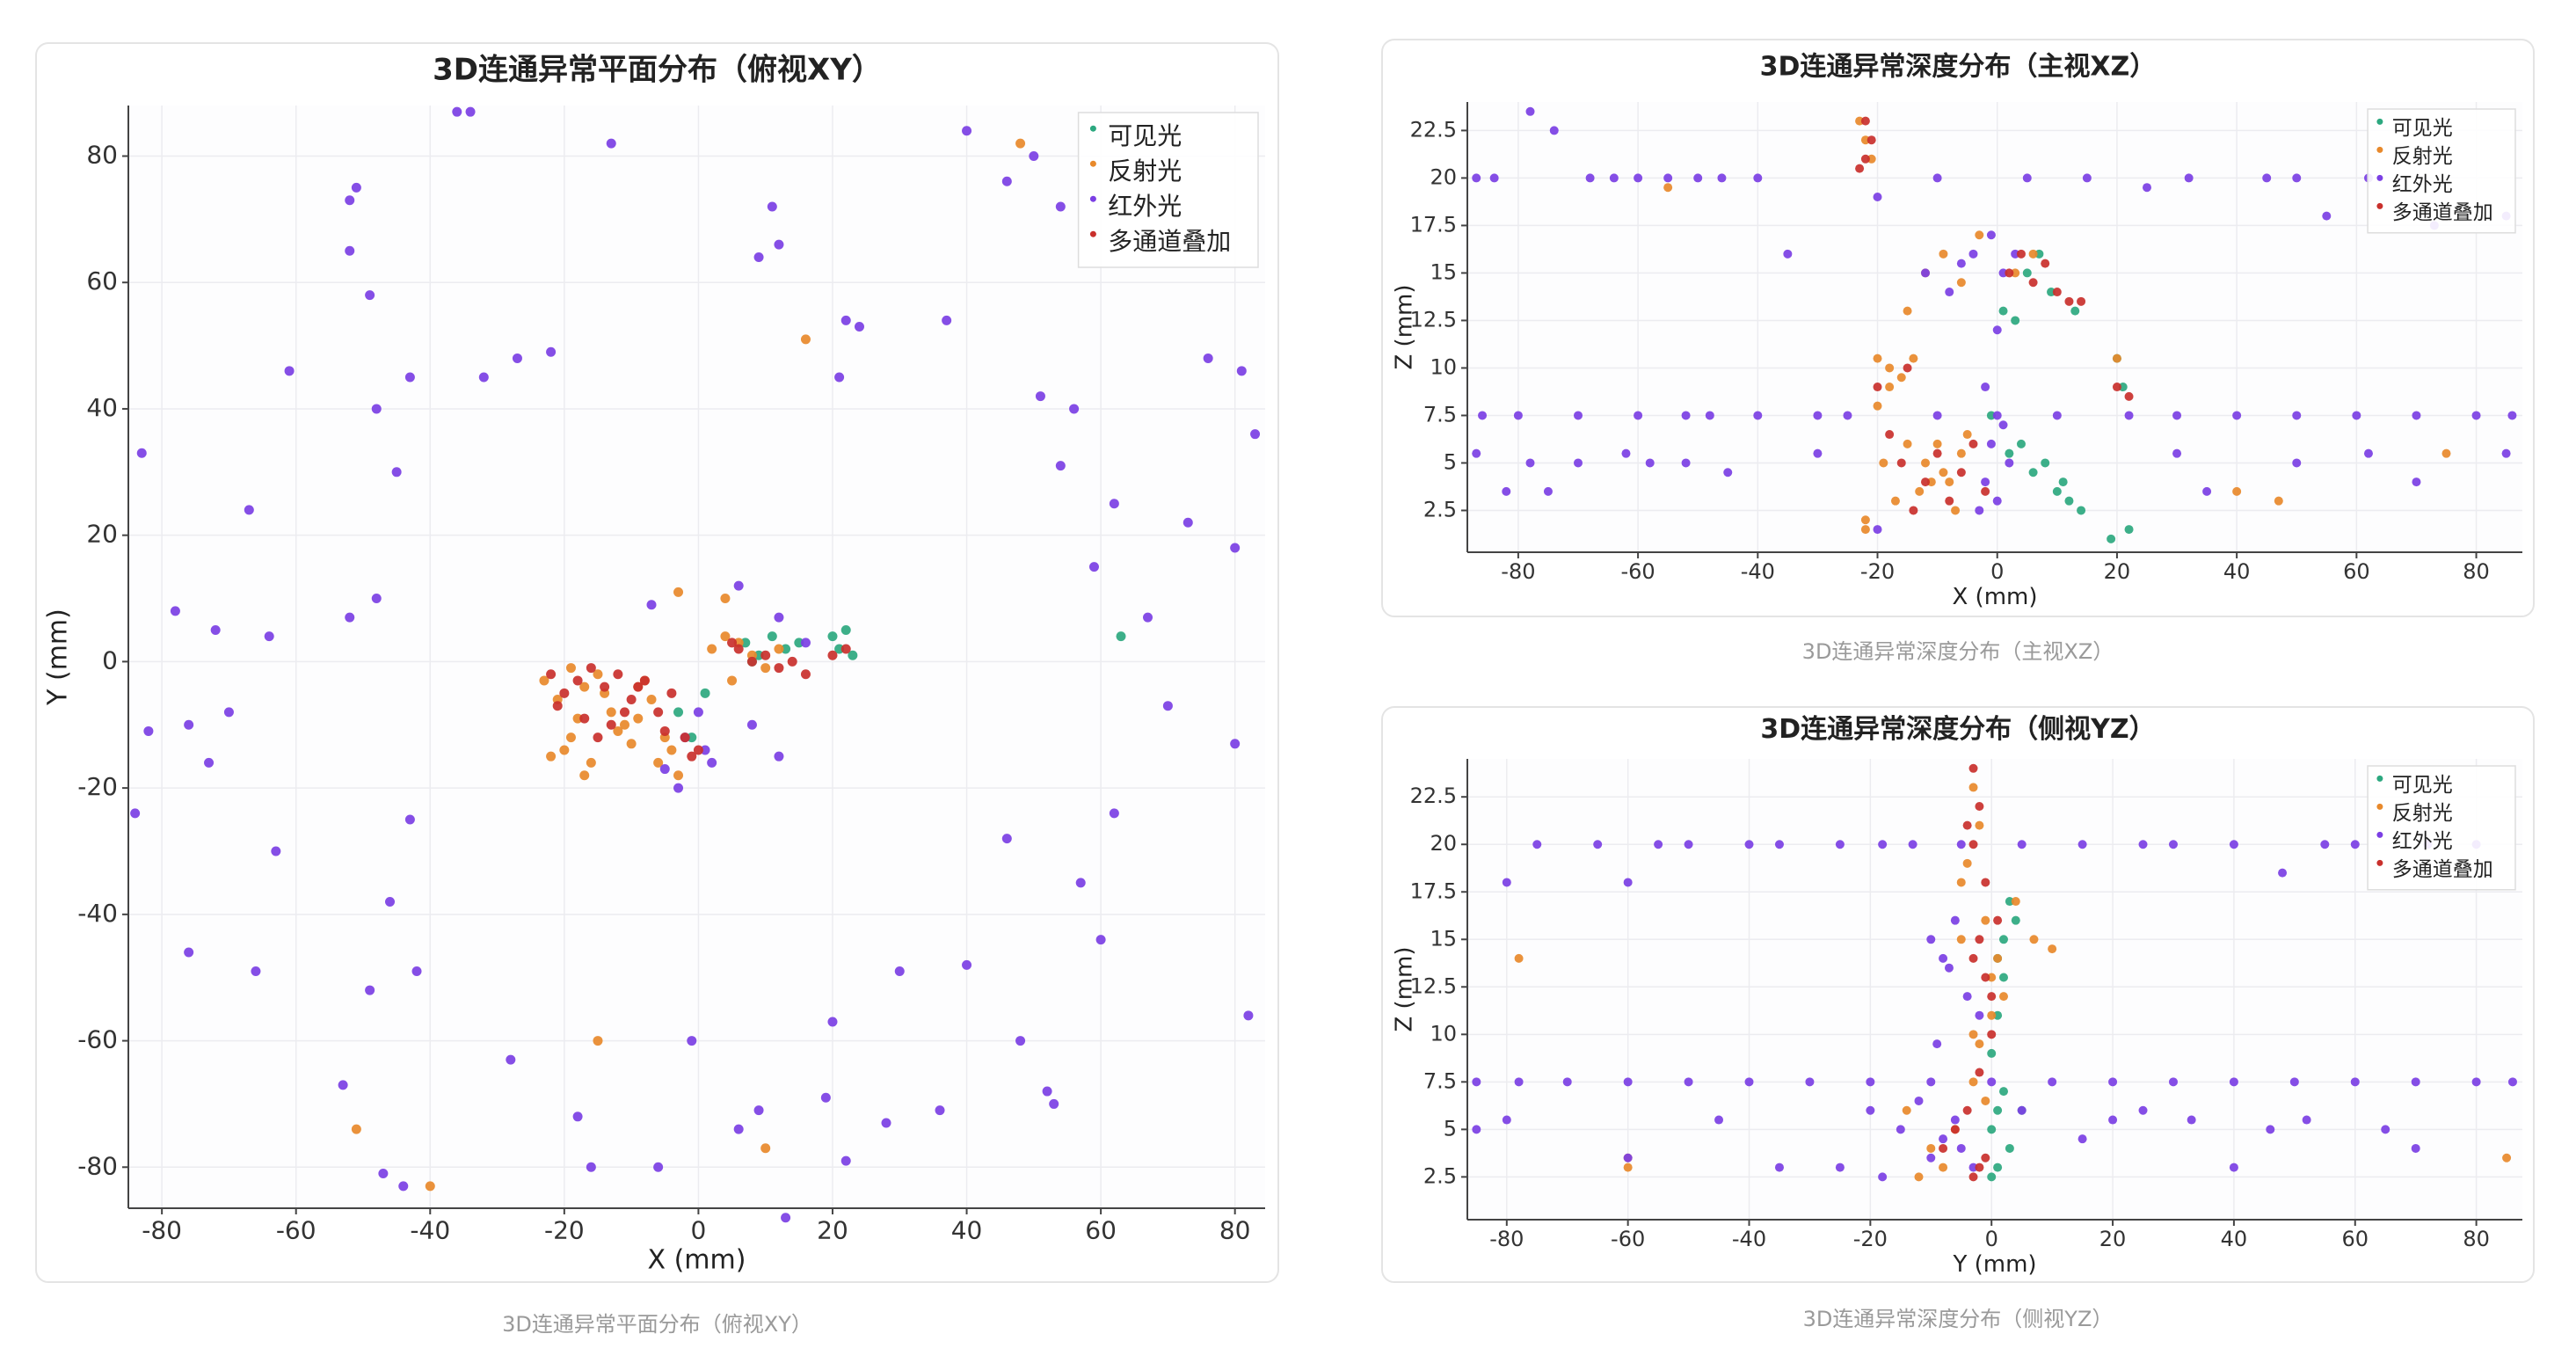 This screenshot has height=1363, width=2576. Describe the element at coordinates (1443, 844) in the screenshot. I see `y-tick-label: 20` at that location.